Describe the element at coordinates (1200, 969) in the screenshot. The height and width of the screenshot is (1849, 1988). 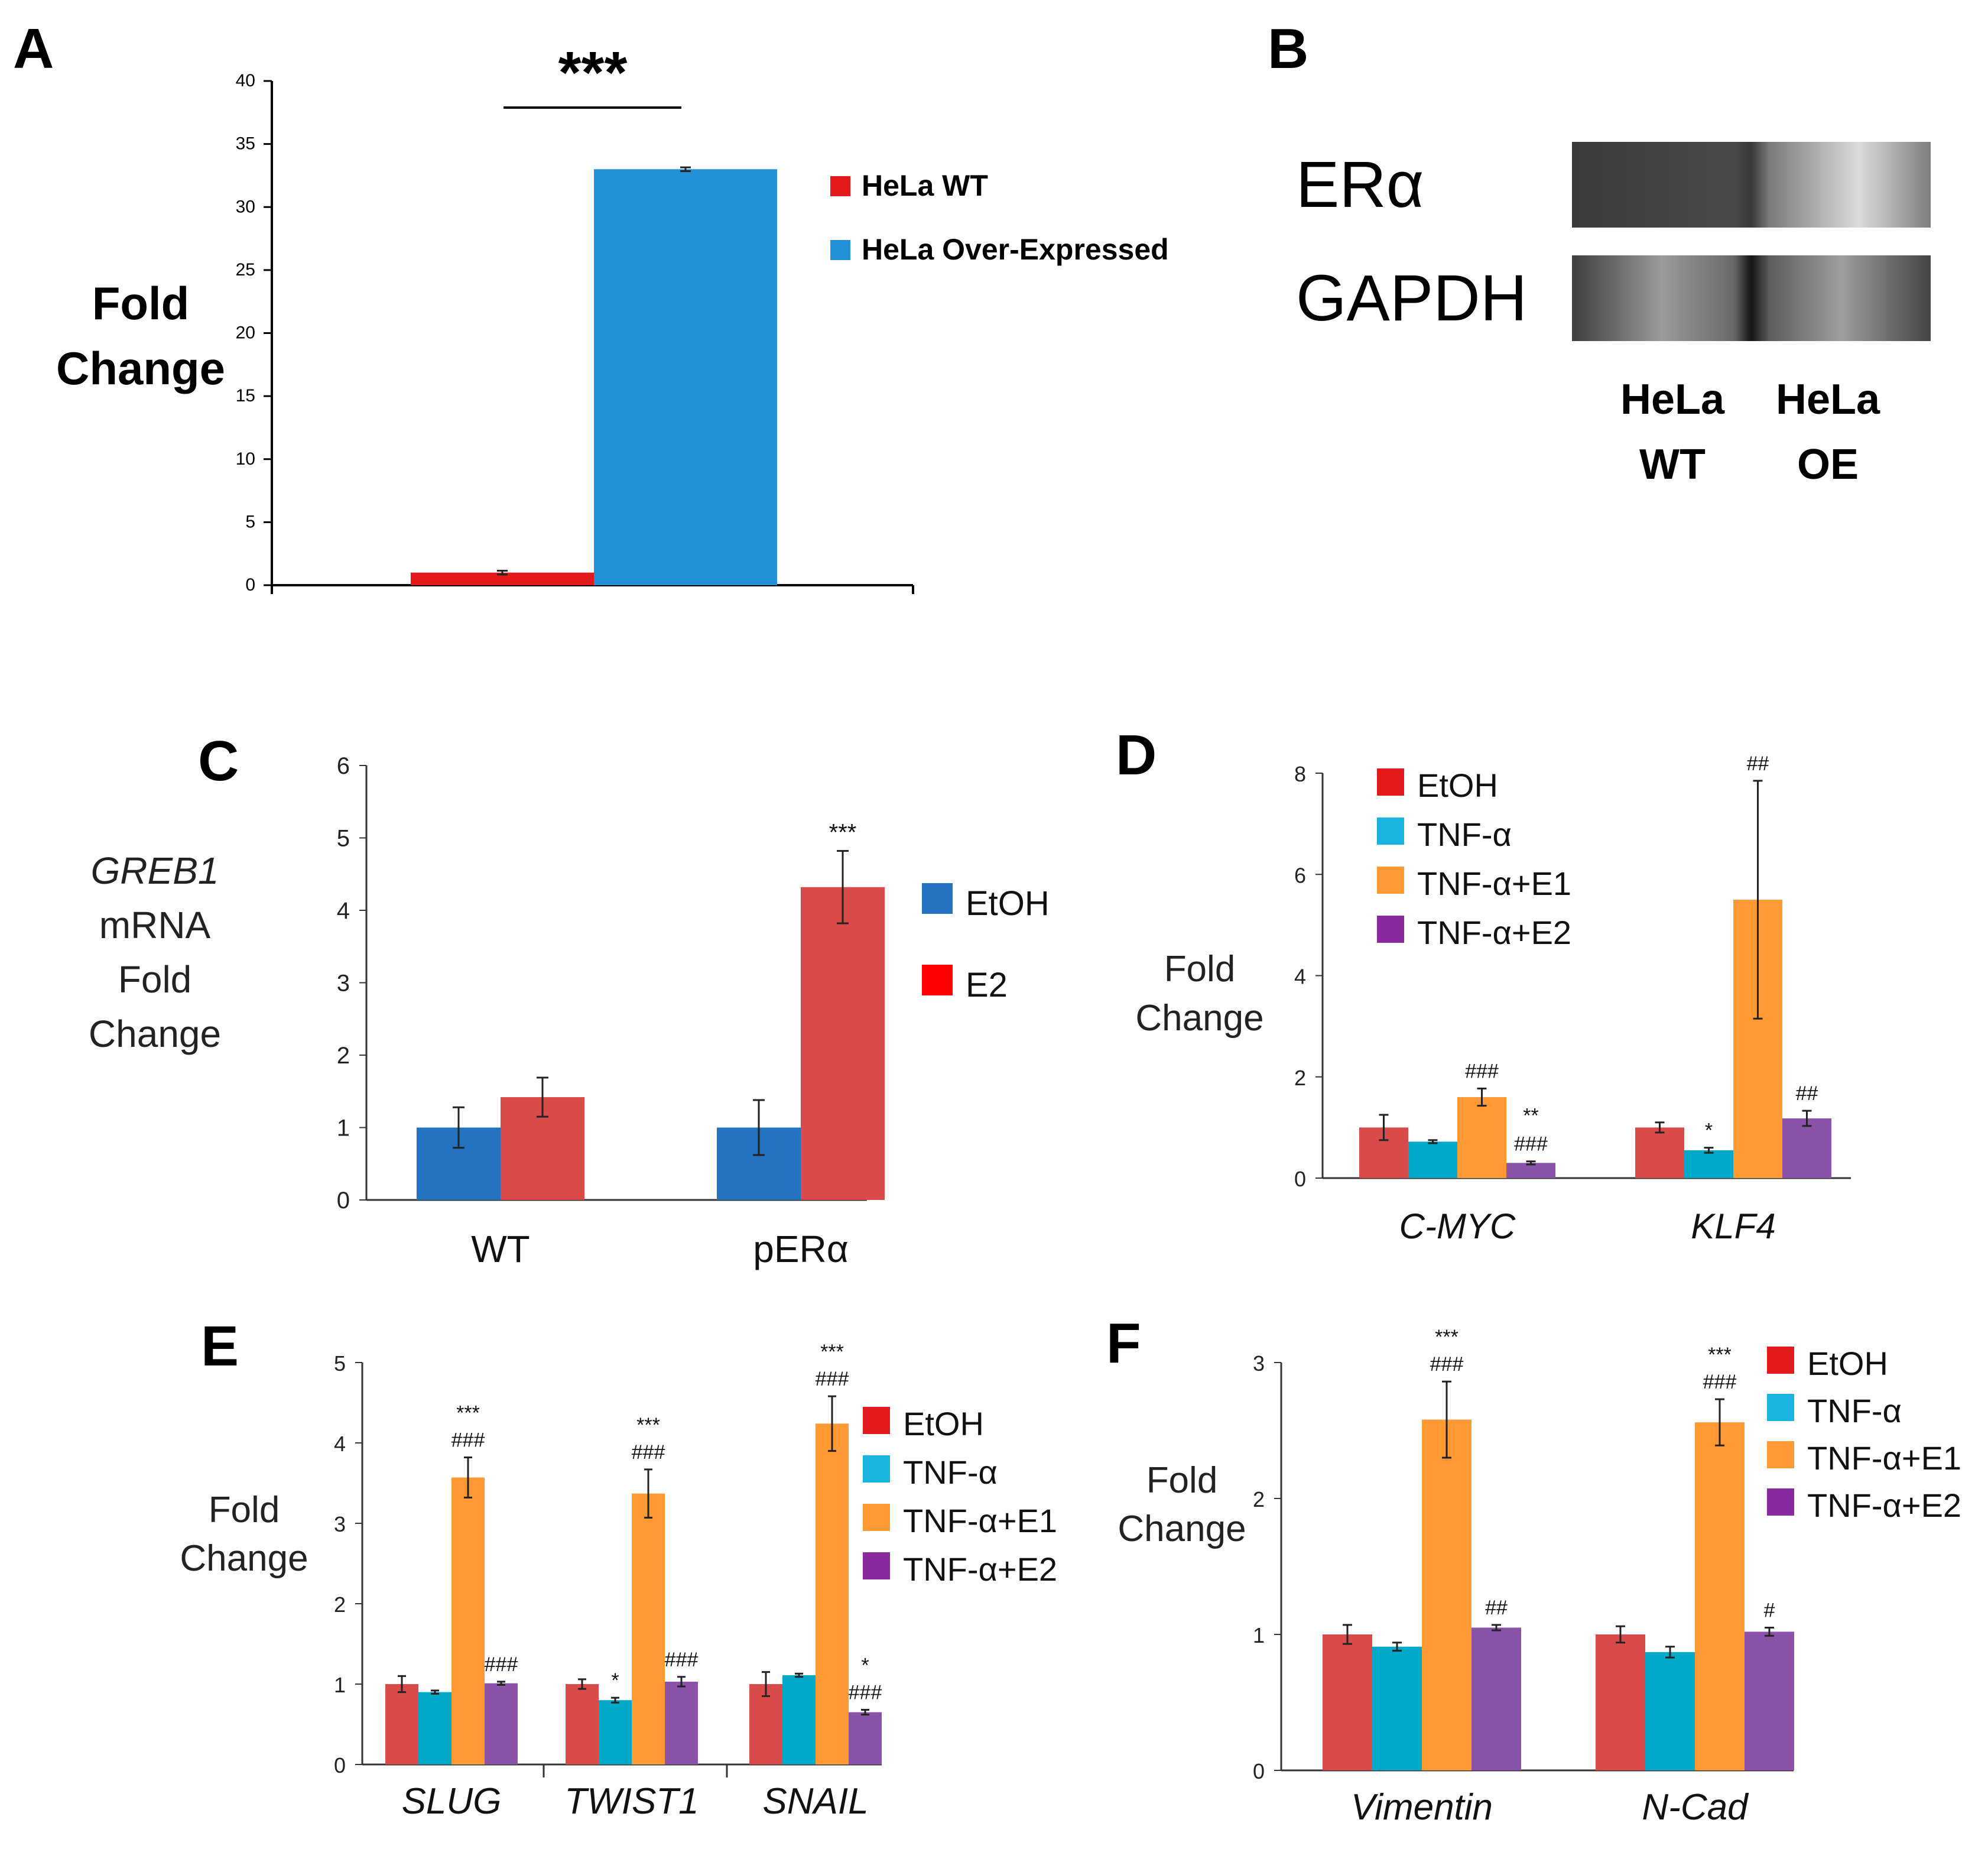
I see `d-y-axis-label-line-1: Fold` at that location.